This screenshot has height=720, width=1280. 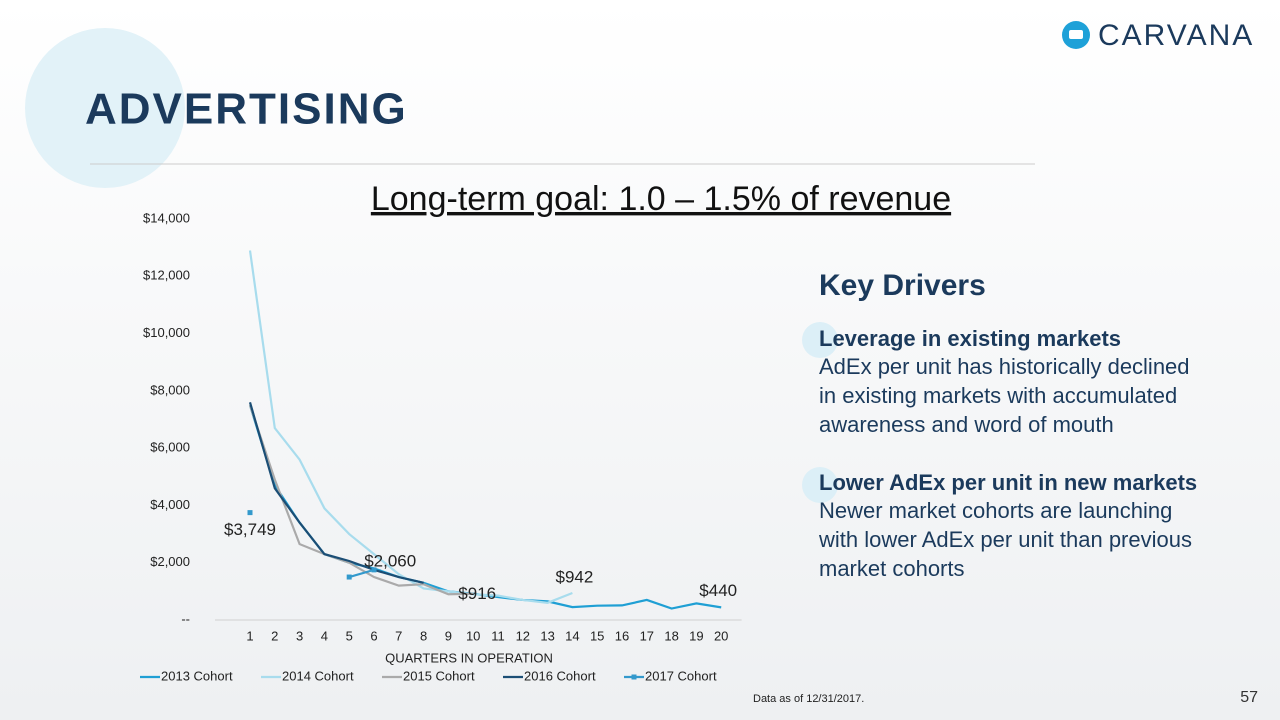 I want to click on x-tick-label: 7, so click(x=398, y=635).